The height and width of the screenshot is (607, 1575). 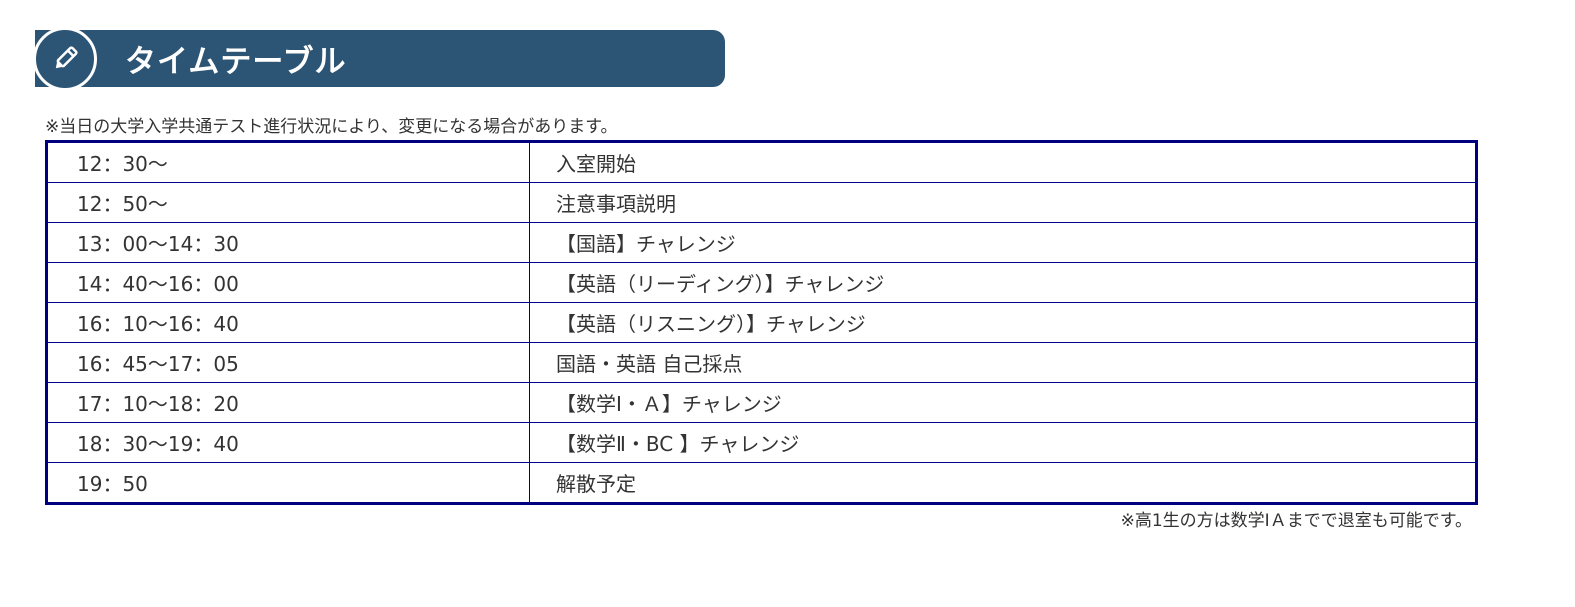 I want to click on event-cell: 入室開始, so click(x=1003, y=162).